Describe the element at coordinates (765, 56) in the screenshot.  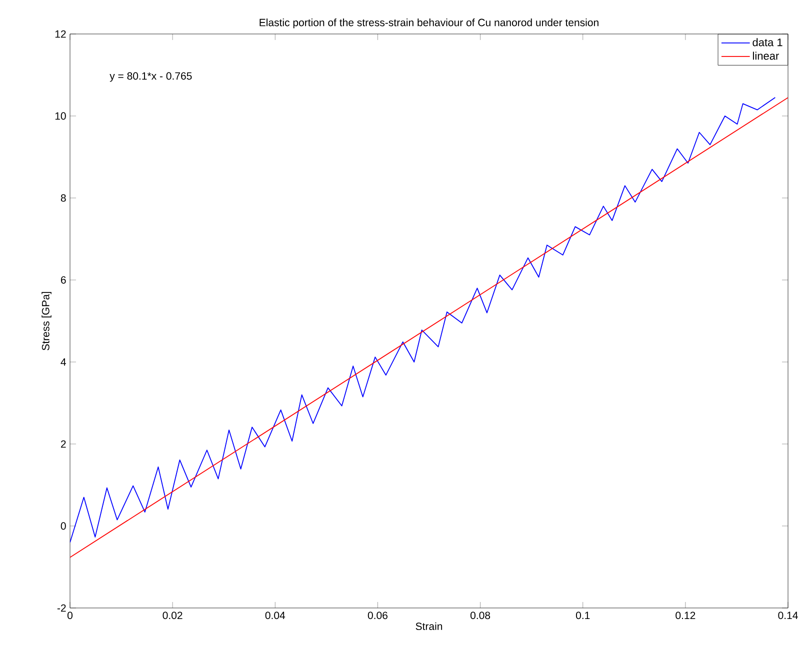
I see `legend-label: linear` at that location.